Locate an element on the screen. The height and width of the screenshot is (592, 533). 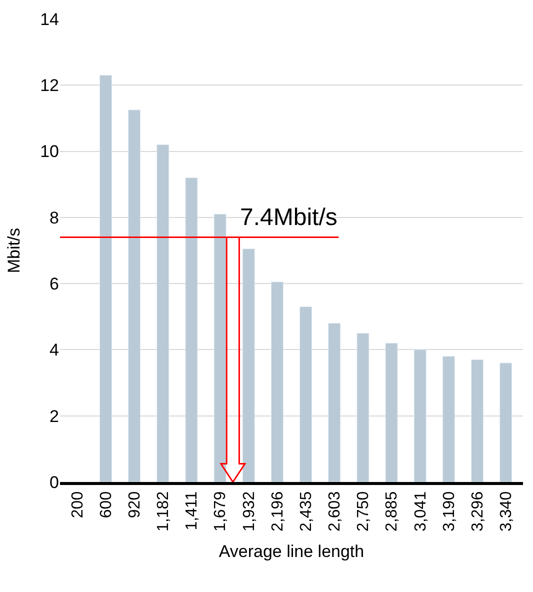
x-tick-label: 200 is located at coordinates (77, 504).